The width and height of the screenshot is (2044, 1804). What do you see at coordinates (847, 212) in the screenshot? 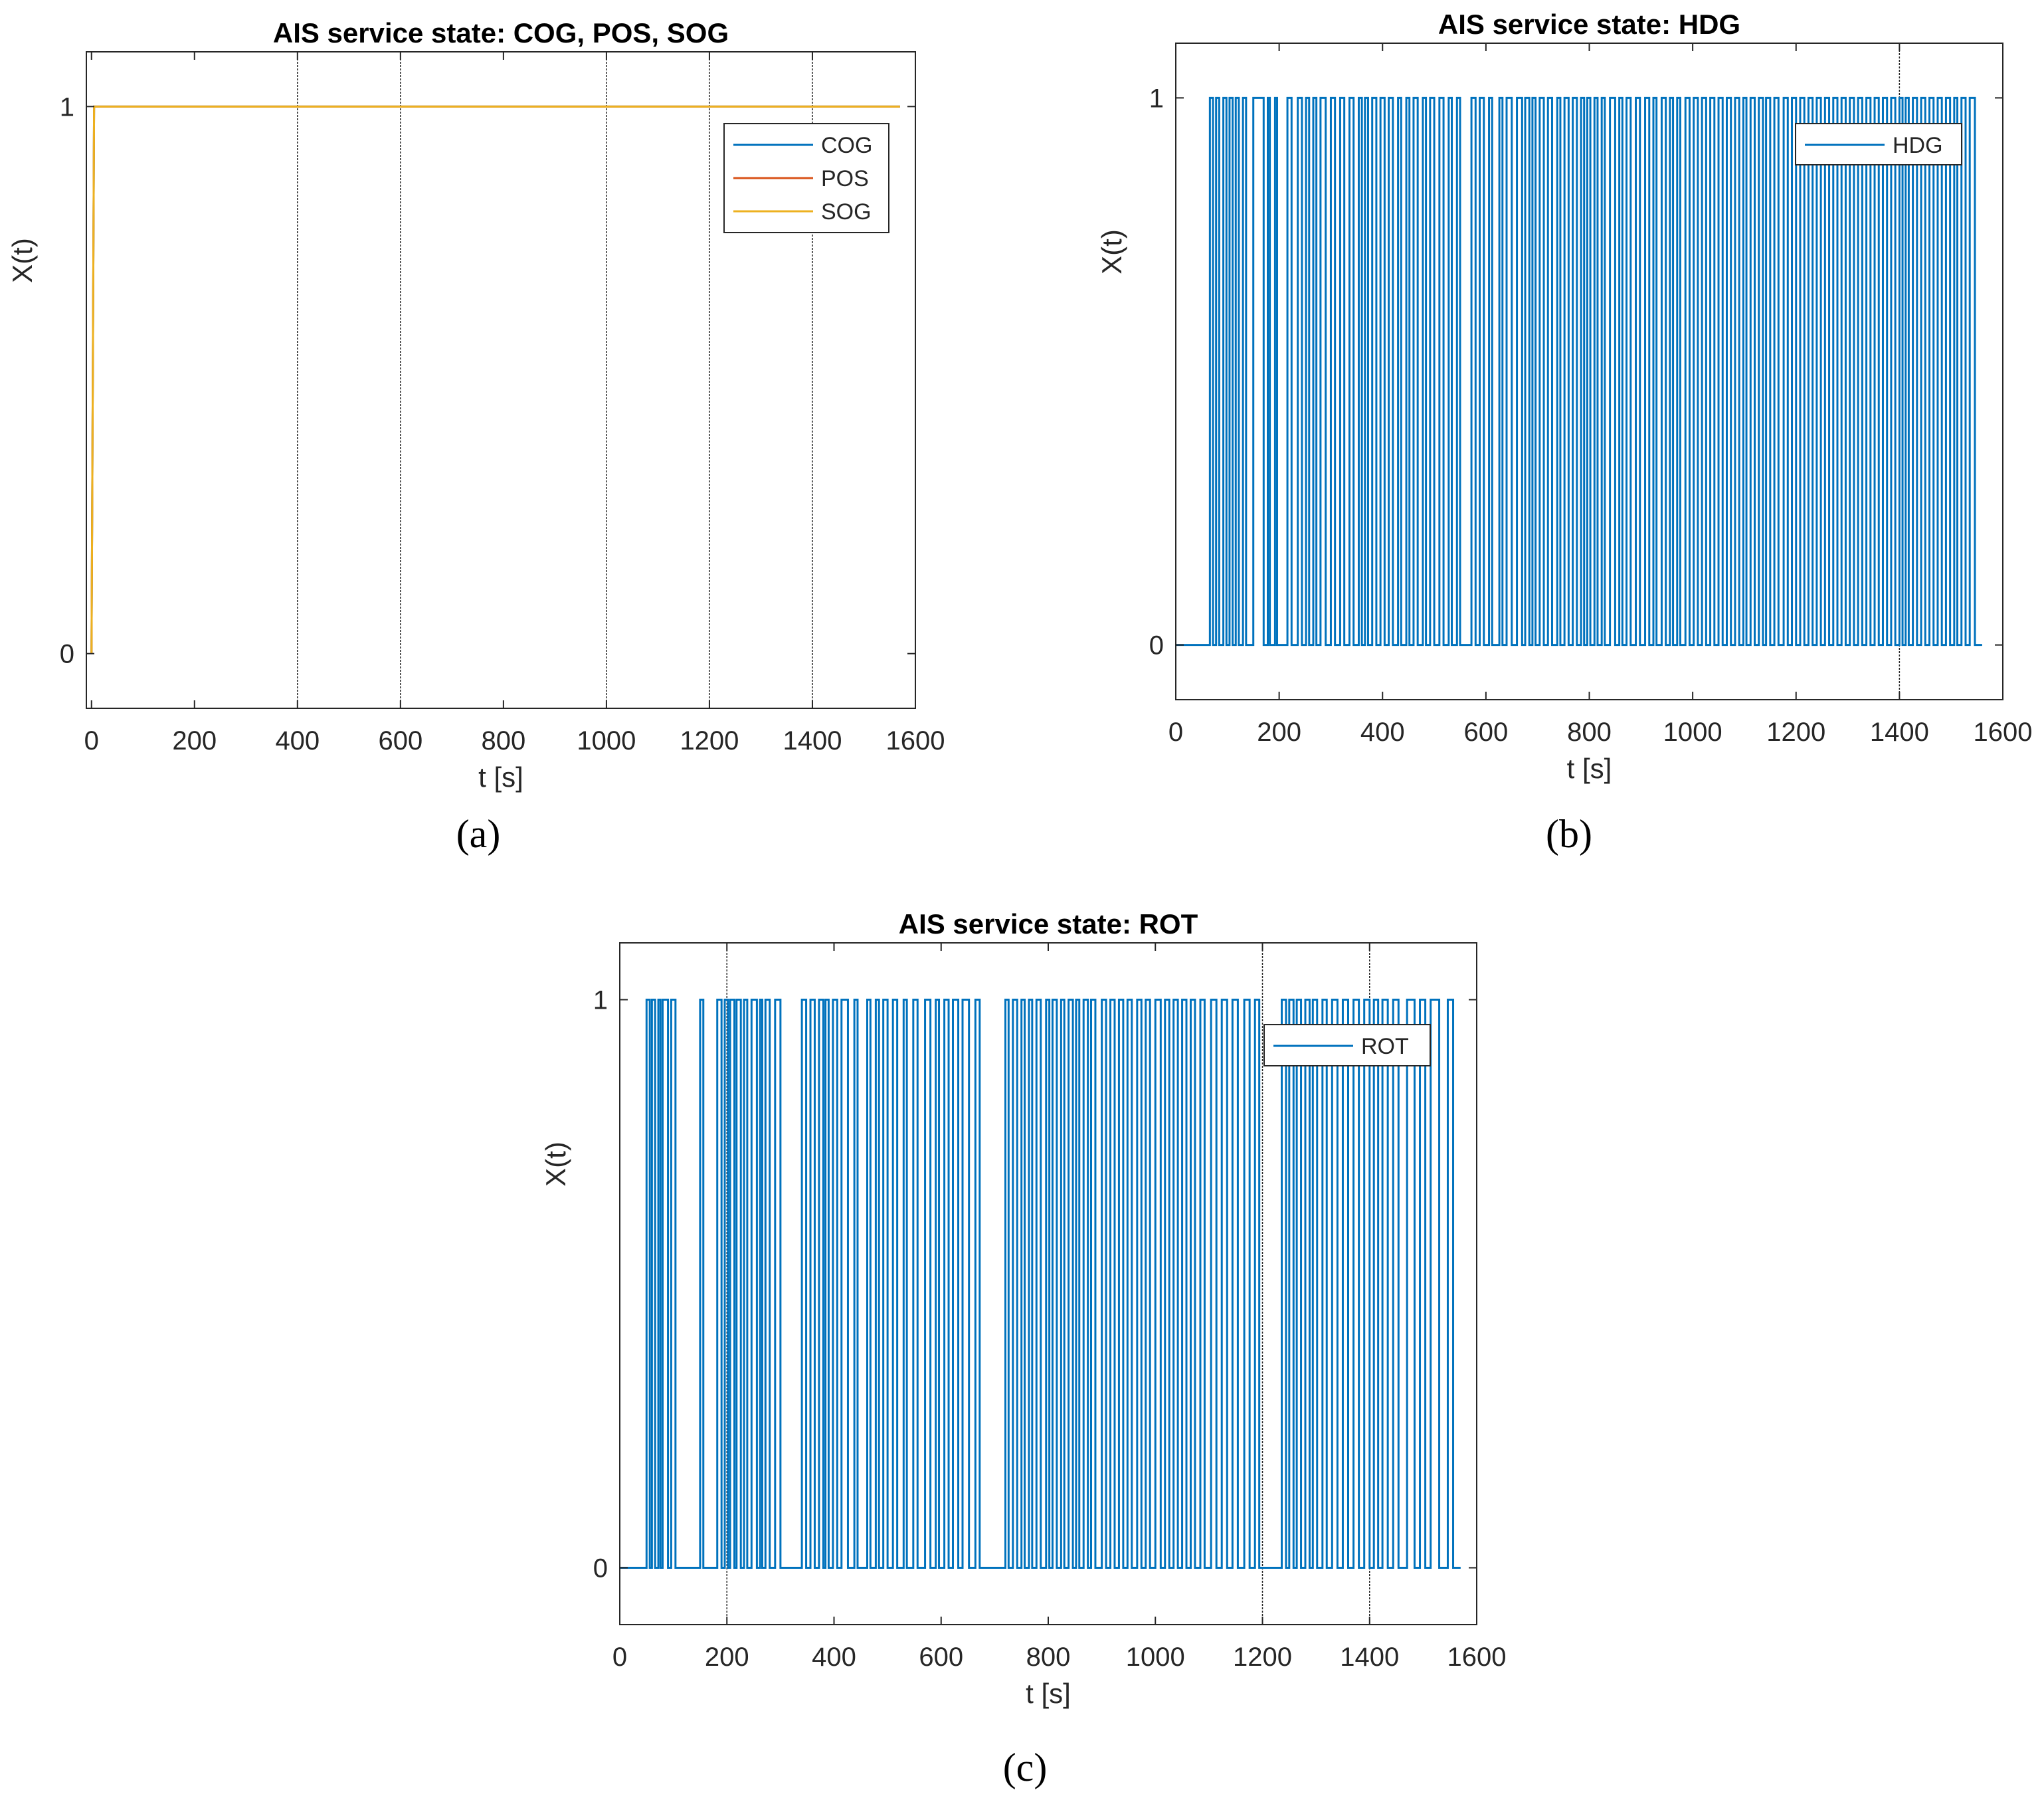
I see `legend-label-sog: SOG` at bounding box center [847, 212].